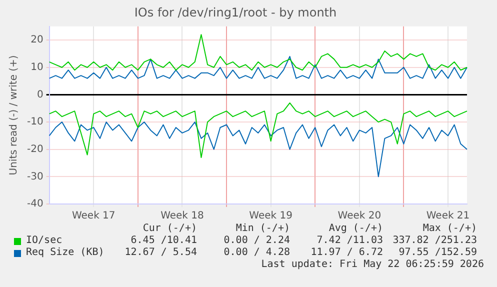 The width and height of the screenshot is (497, 287). What do you see at coordinates (35, 149) in the screenshot?
I see `y-tick-label: -20` at bounding box center [35, 149].